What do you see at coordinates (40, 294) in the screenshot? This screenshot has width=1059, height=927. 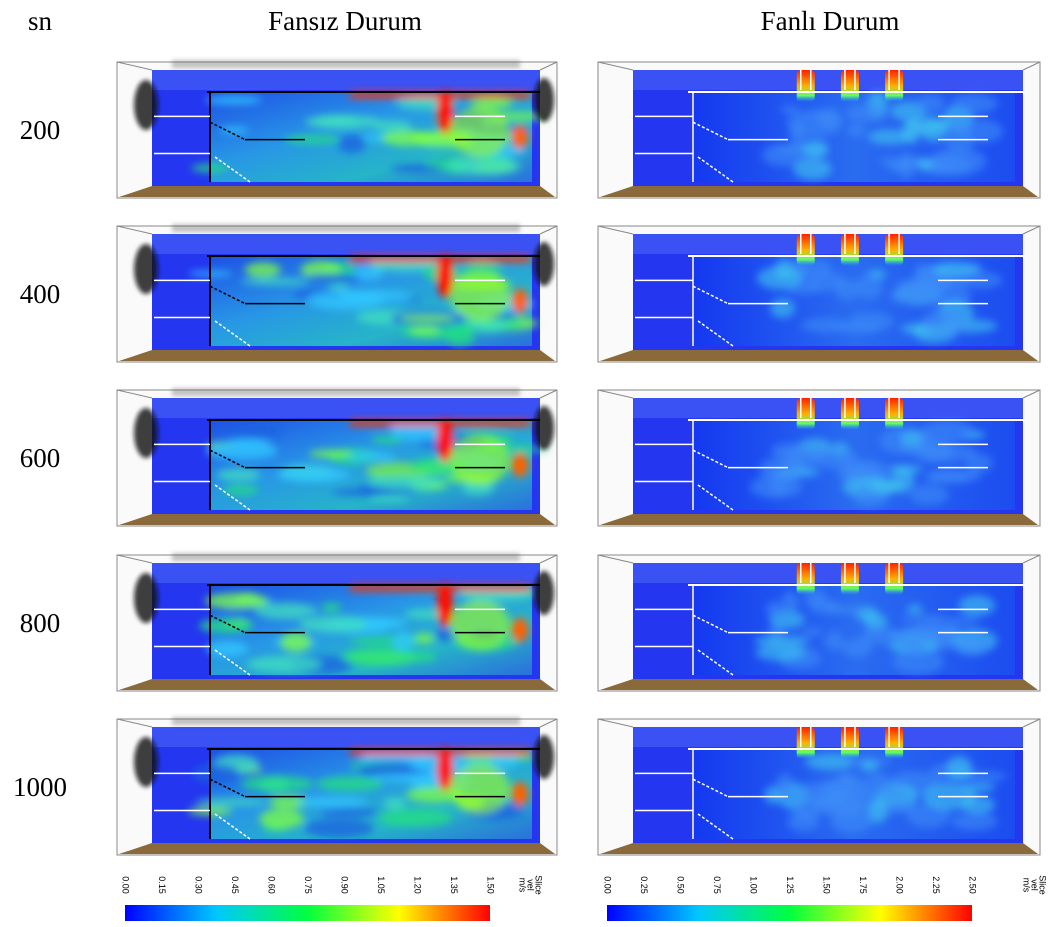 I see `row-label: 400` at bounding box center [40, 294].